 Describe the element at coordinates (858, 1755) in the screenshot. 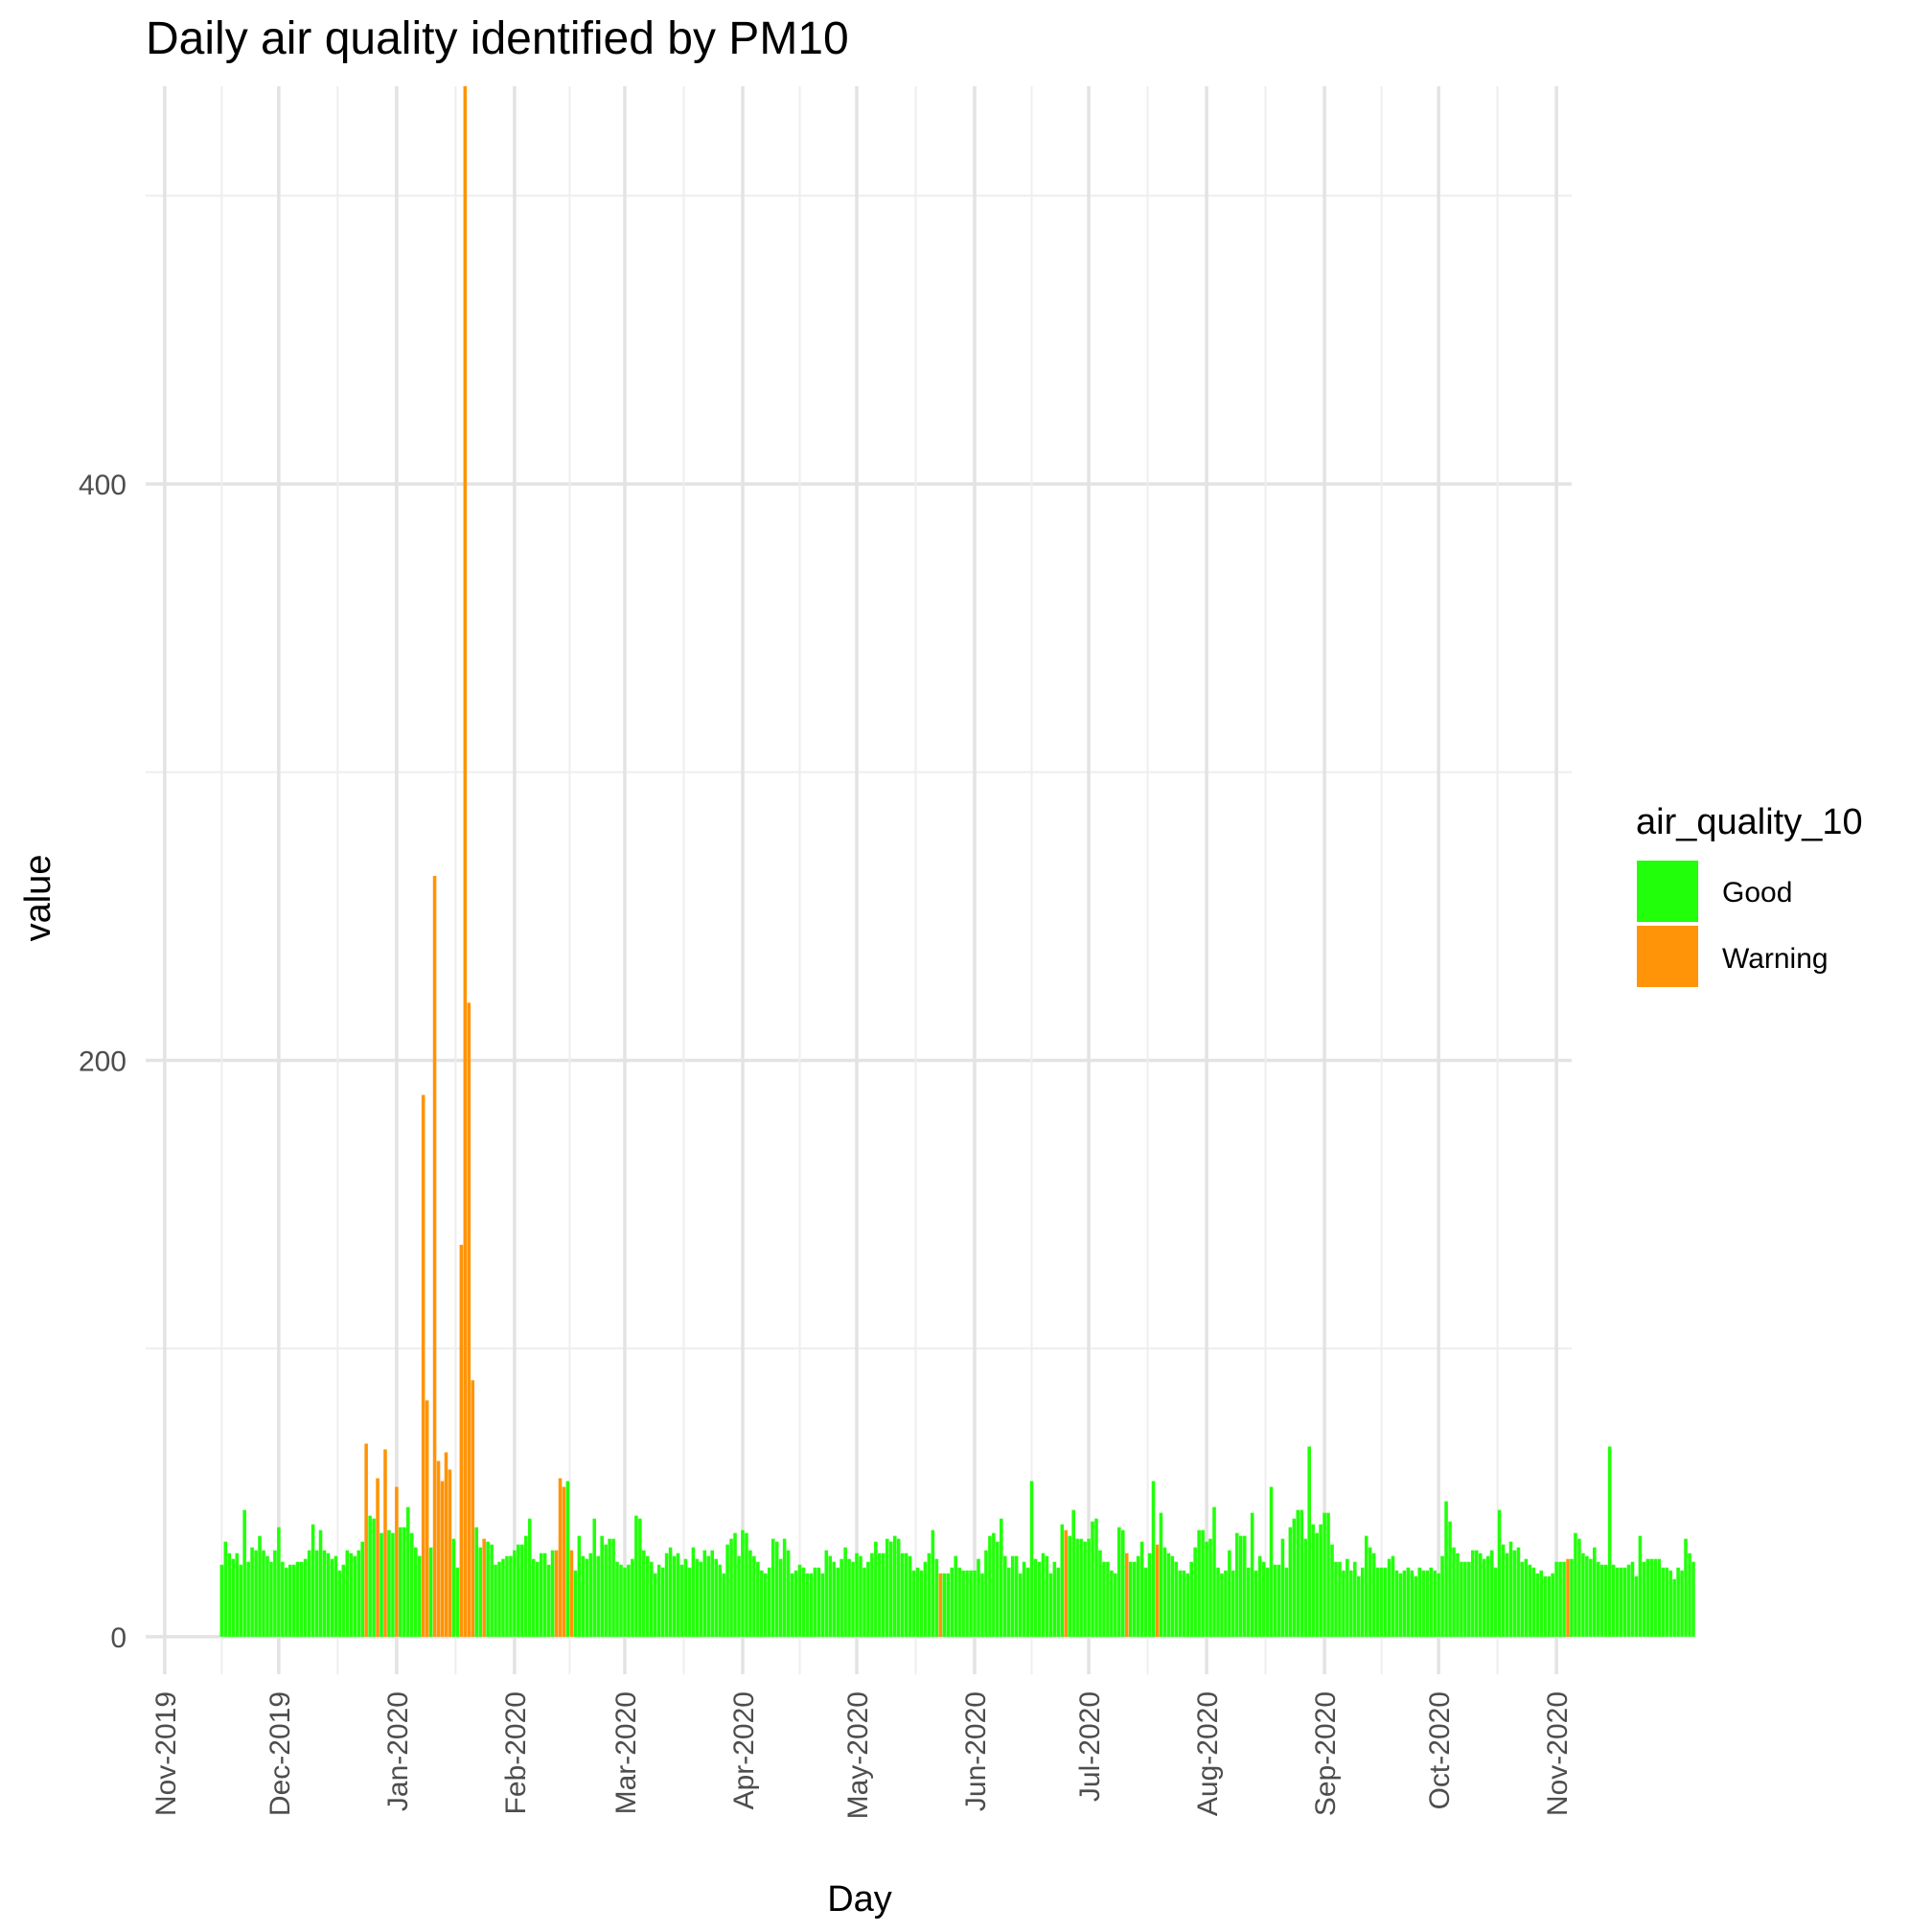

I see `x-tick-label: May-2020` at that location.